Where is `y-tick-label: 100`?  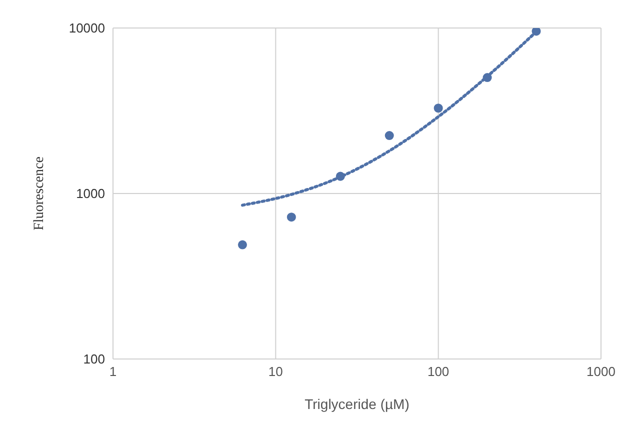 y-tick-label: 100 is located at coordinates (94, 359).